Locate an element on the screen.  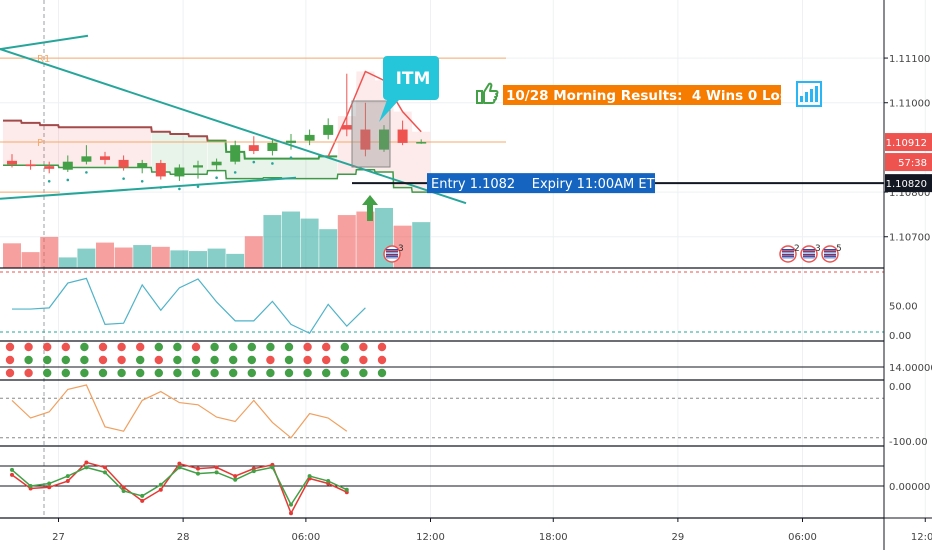
entry-label: Entry 1.1082 Expiry 11:00AM ET is located at coordinates (543, 184).